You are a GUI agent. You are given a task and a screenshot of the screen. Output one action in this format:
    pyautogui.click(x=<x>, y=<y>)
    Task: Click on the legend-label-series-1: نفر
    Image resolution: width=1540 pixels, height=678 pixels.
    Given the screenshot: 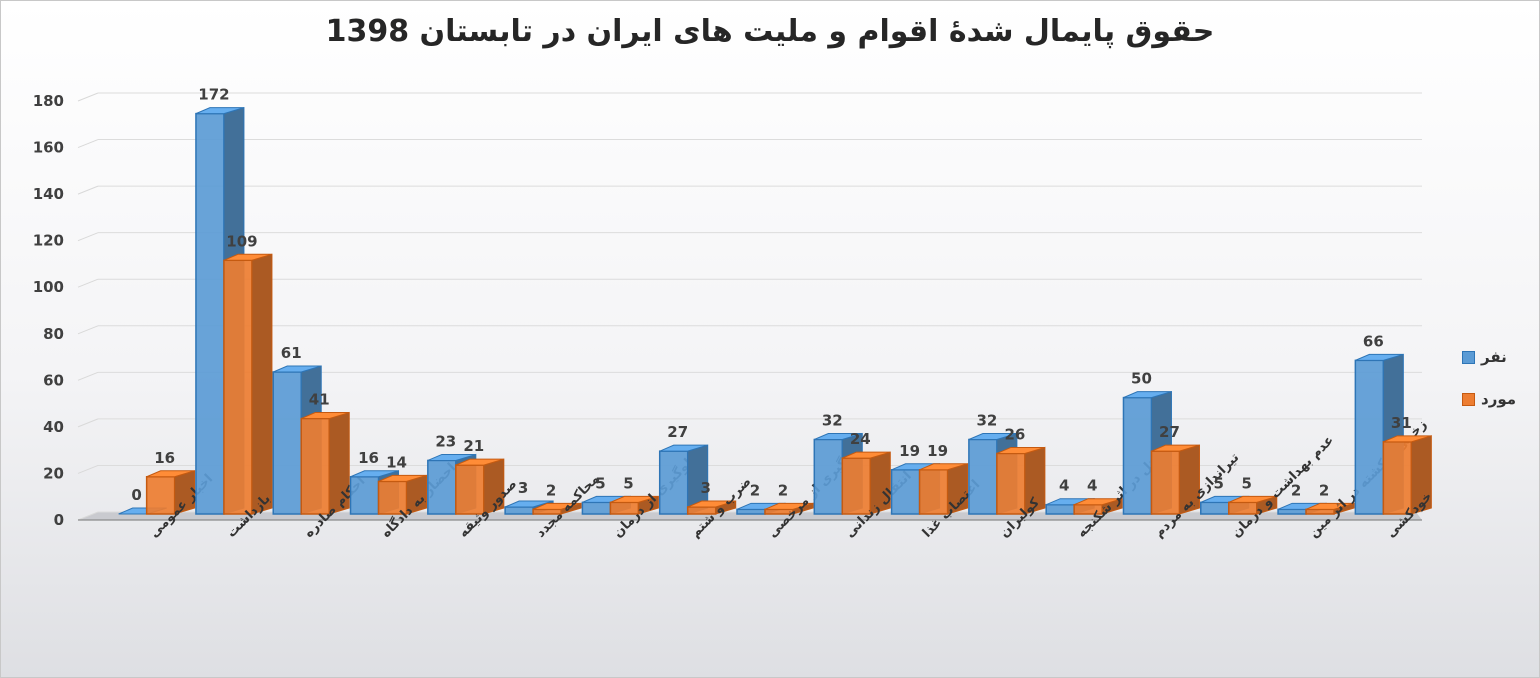 What is the action you would take?
    pyautogui.click(x=1494, y=357)
    